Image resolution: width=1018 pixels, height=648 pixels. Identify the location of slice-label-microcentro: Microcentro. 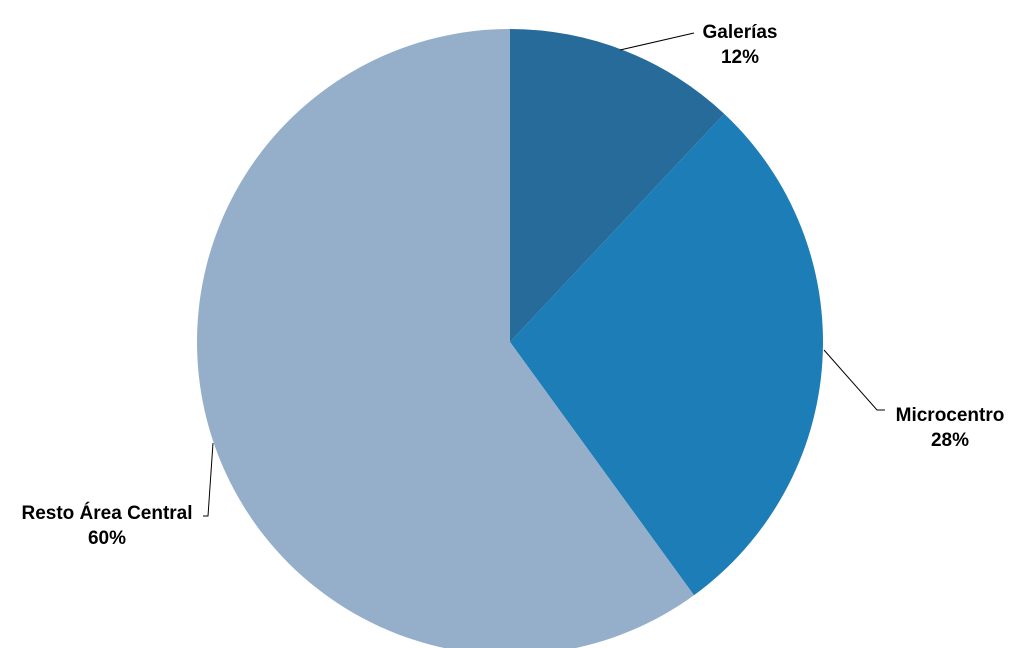
(950, 415).